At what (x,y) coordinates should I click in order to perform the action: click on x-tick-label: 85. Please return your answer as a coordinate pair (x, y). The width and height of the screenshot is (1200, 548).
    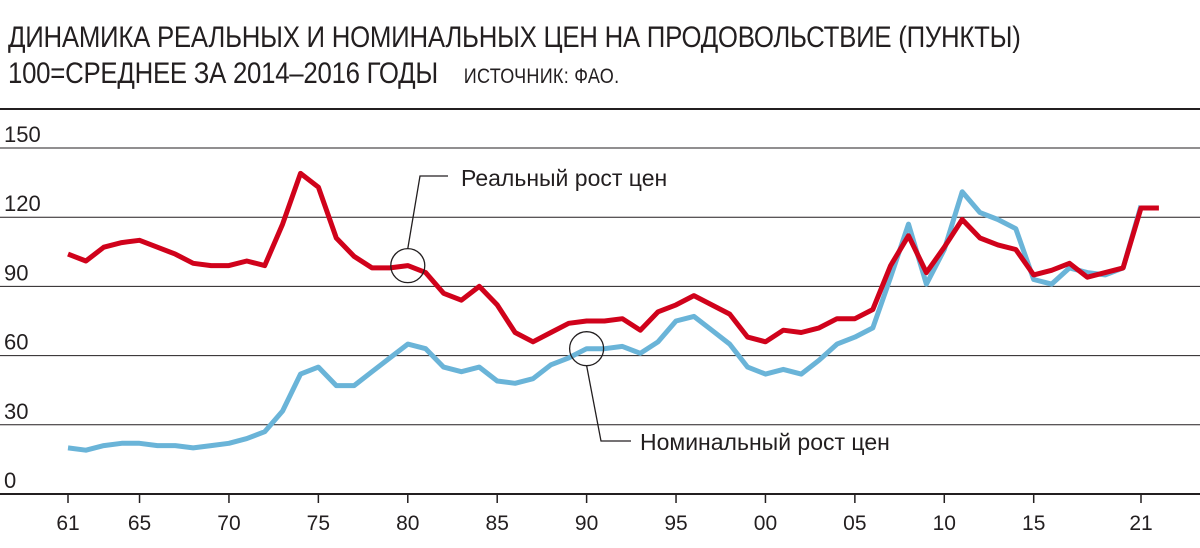
    Looking at the image, I should click on (497, 523).